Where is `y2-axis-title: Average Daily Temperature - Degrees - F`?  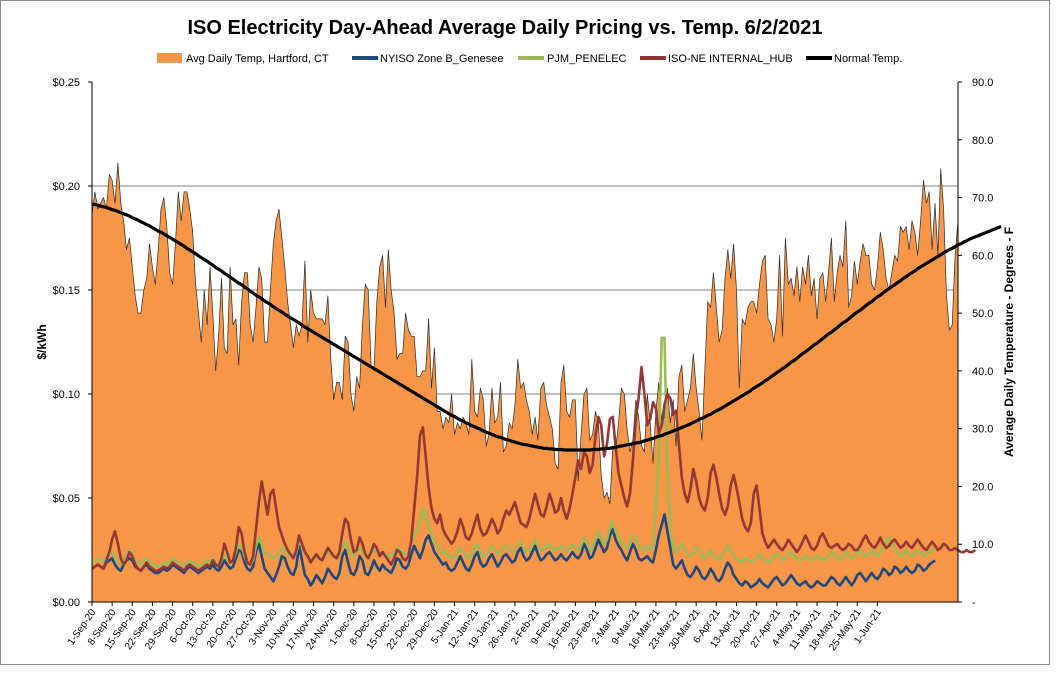
y2-axis-title: Average Daily Temperature - Degrees - F is located at coordinates (1009, 342).